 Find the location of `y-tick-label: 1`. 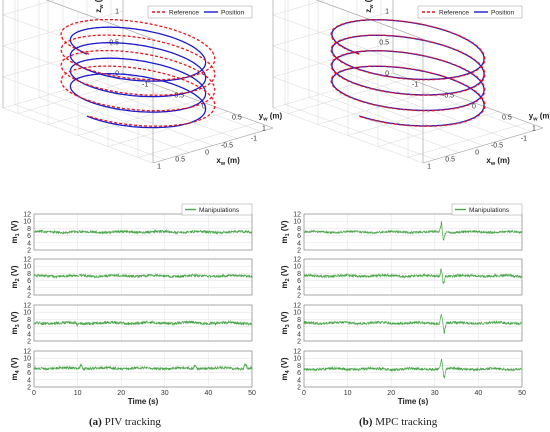

y-tick-label: 1 is located at coordinates (534, 129).